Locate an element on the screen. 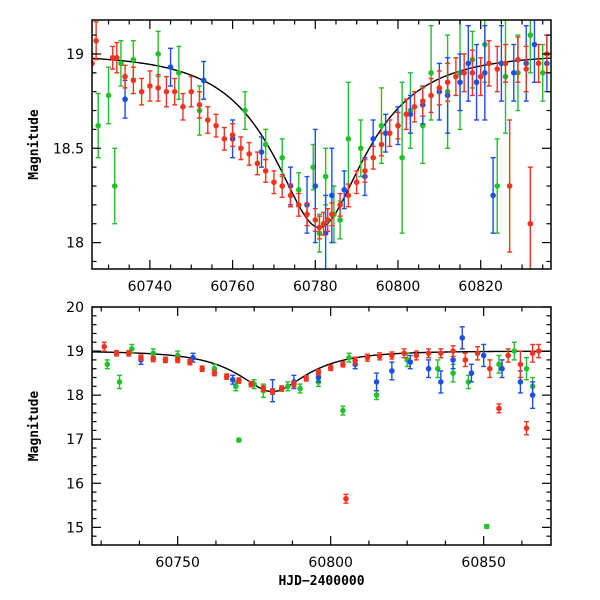 This screenshot has width=600, height=600. bottom-x-tick-label: 60800 is located at coordinates (330, 563).